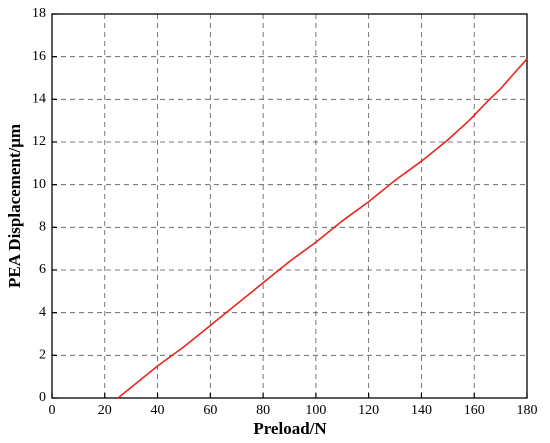  What do you see at coordinates (315, 410) in the screenshot?
I see `x-tick-label: 100` at bounding box center [315, 410].